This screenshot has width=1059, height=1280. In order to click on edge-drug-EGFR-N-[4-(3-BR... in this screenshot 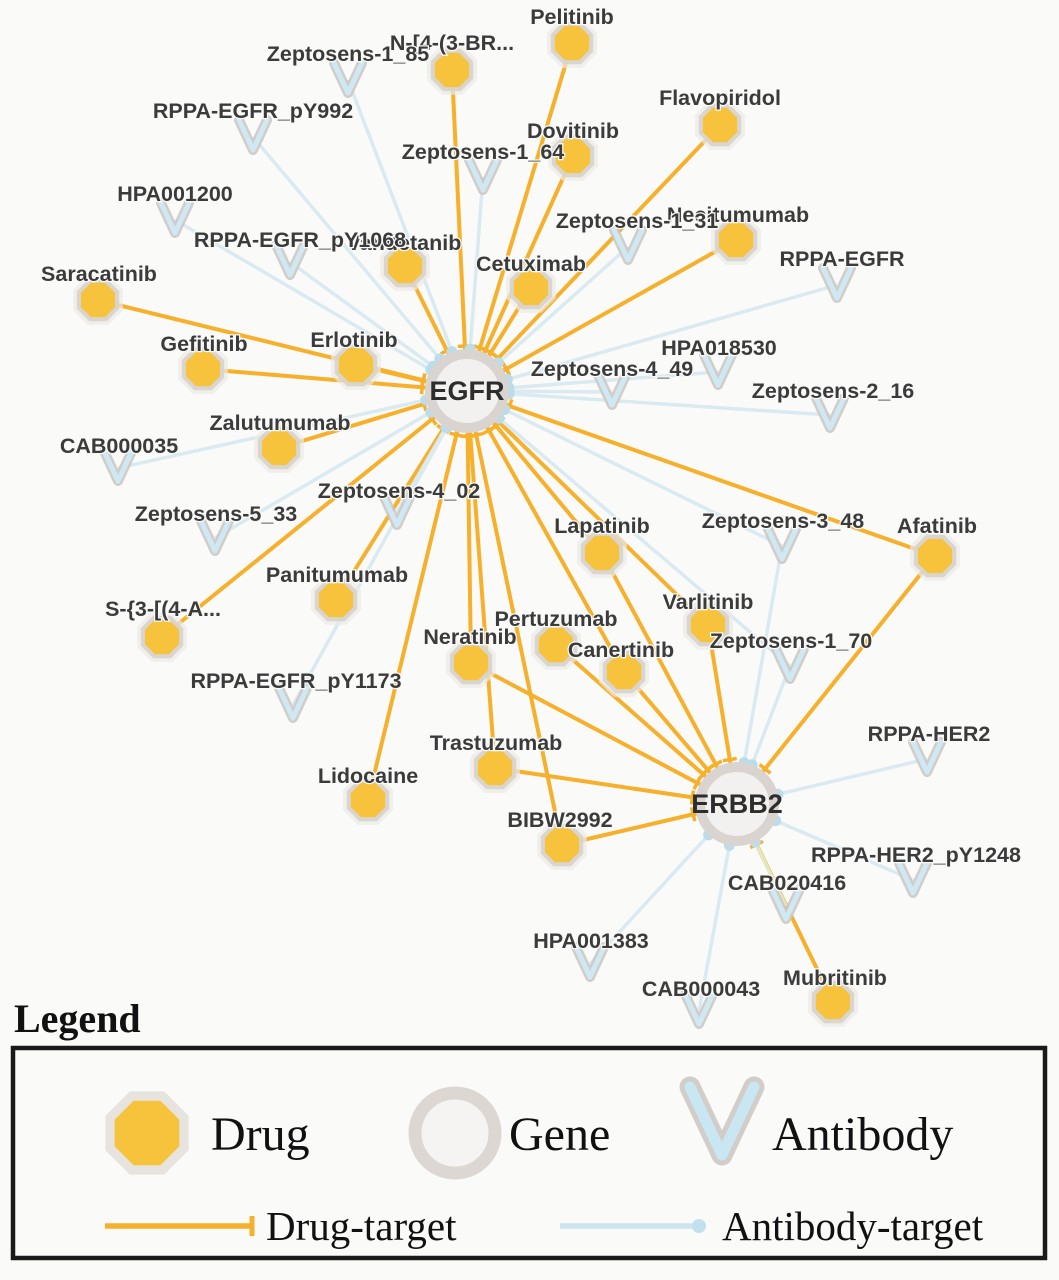, I will do `click(459, 230)`.